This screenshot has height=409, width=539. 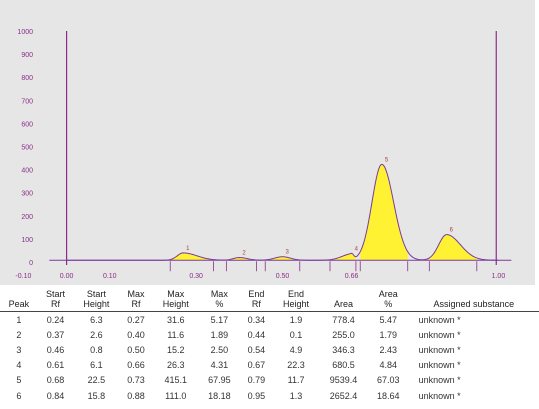 I want to click on cell-area: 9539.4, so click(x=343, y=380).